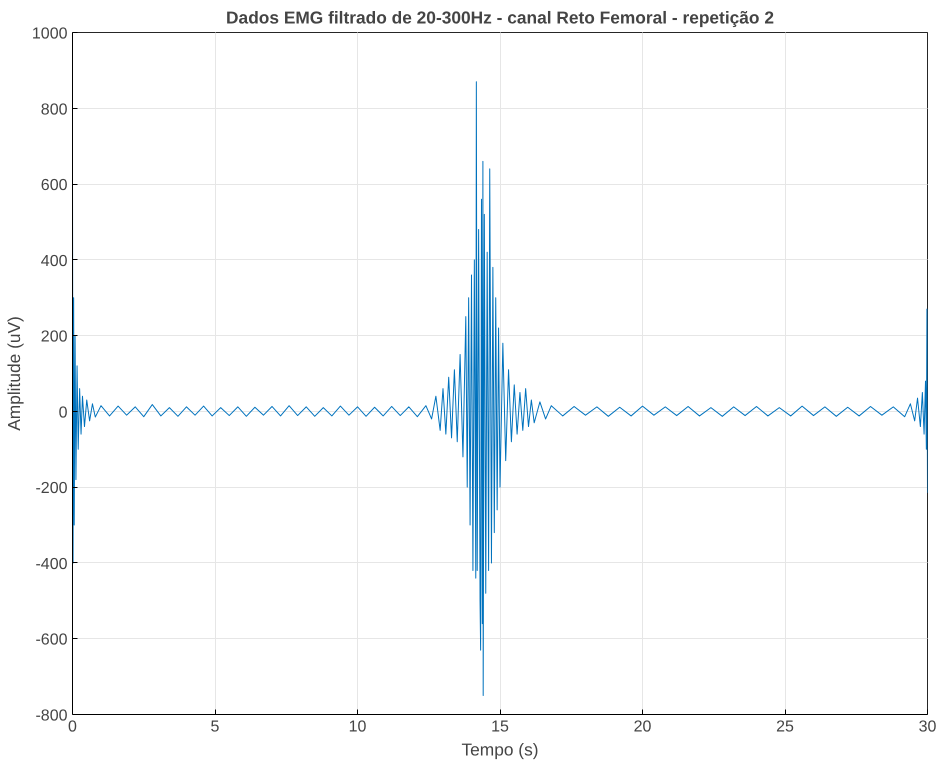 The image size is (942, 762). What do you see at coordinates (643, 727) in the screenshot?
I see `x-tick-label: 20` at bounding box center [643, 727].